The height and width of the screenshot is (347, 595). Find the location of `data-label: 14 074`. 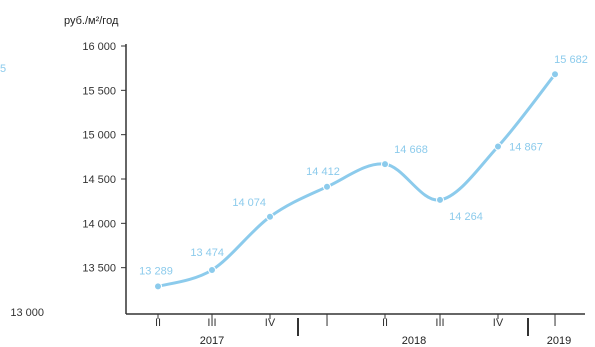

data-label: 14 074 is located at coordinates (249, 203).